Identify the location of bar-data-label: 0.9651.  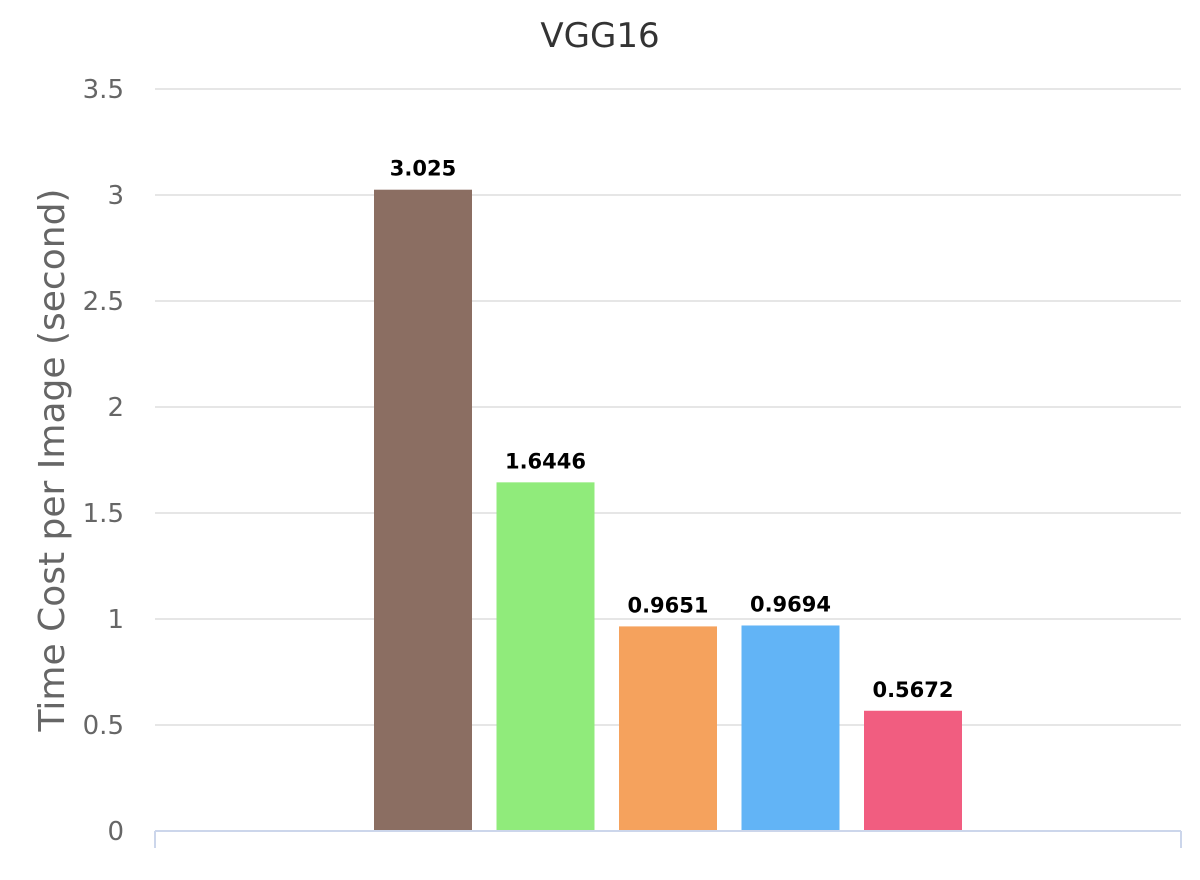
(667, 605).